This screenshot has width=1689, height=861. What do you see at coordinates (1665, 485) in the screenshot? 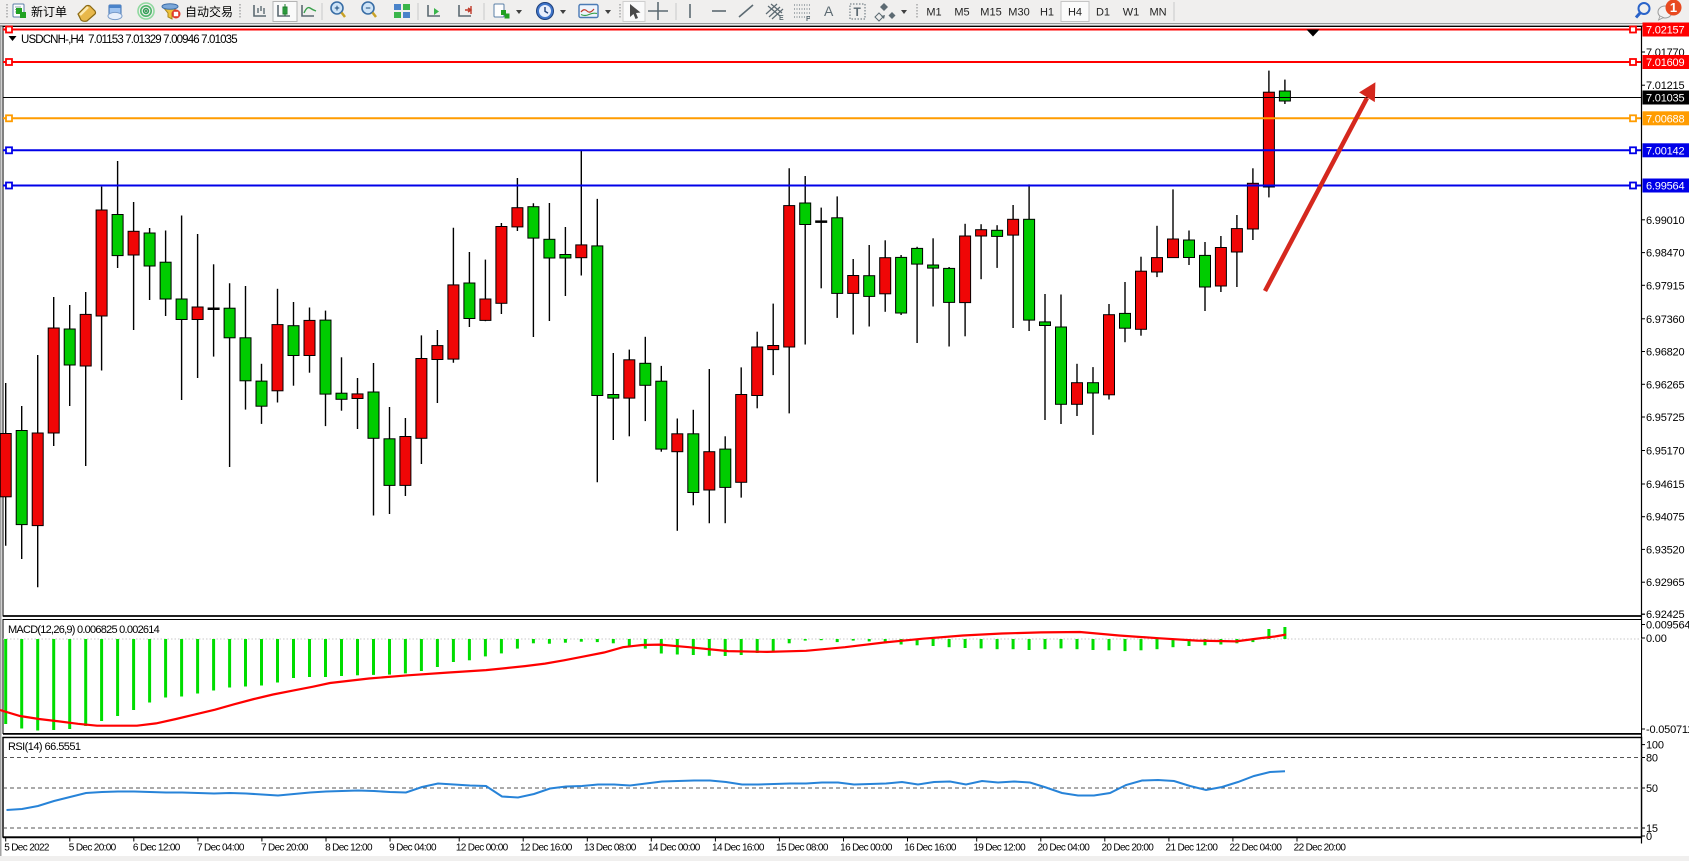
I see `svg-text: 6.94615` at bounding box center [1665, 485].